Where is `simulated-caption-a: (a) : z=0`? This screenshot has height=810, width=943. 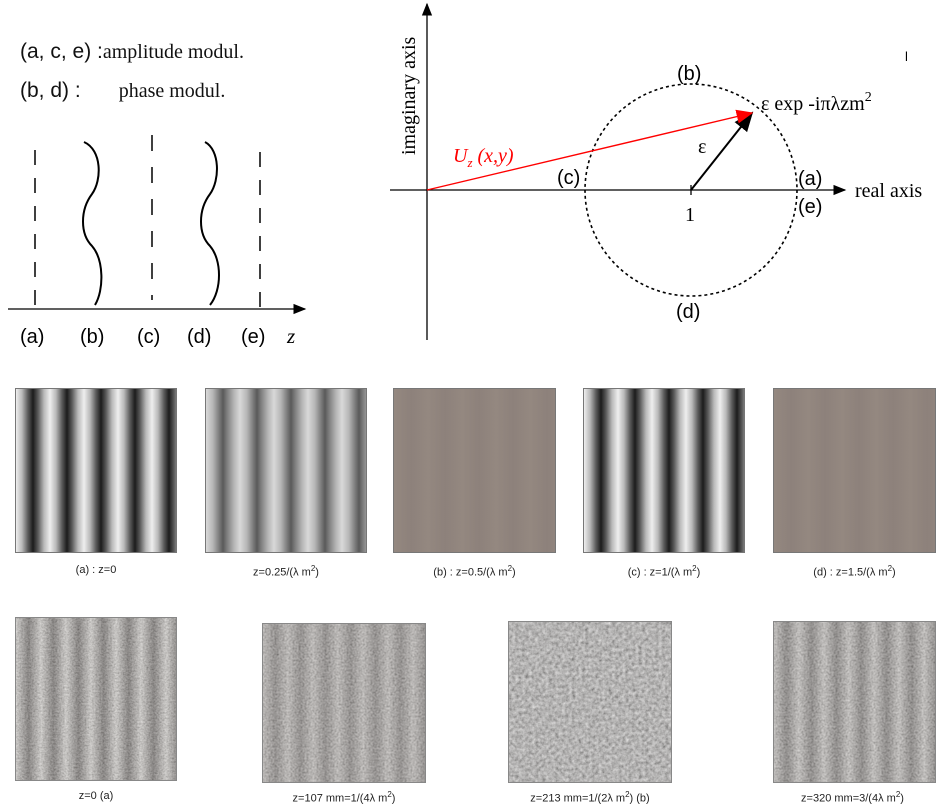 simulated-caption-a: (a) : z=0 is located at coordinates (96, 570).